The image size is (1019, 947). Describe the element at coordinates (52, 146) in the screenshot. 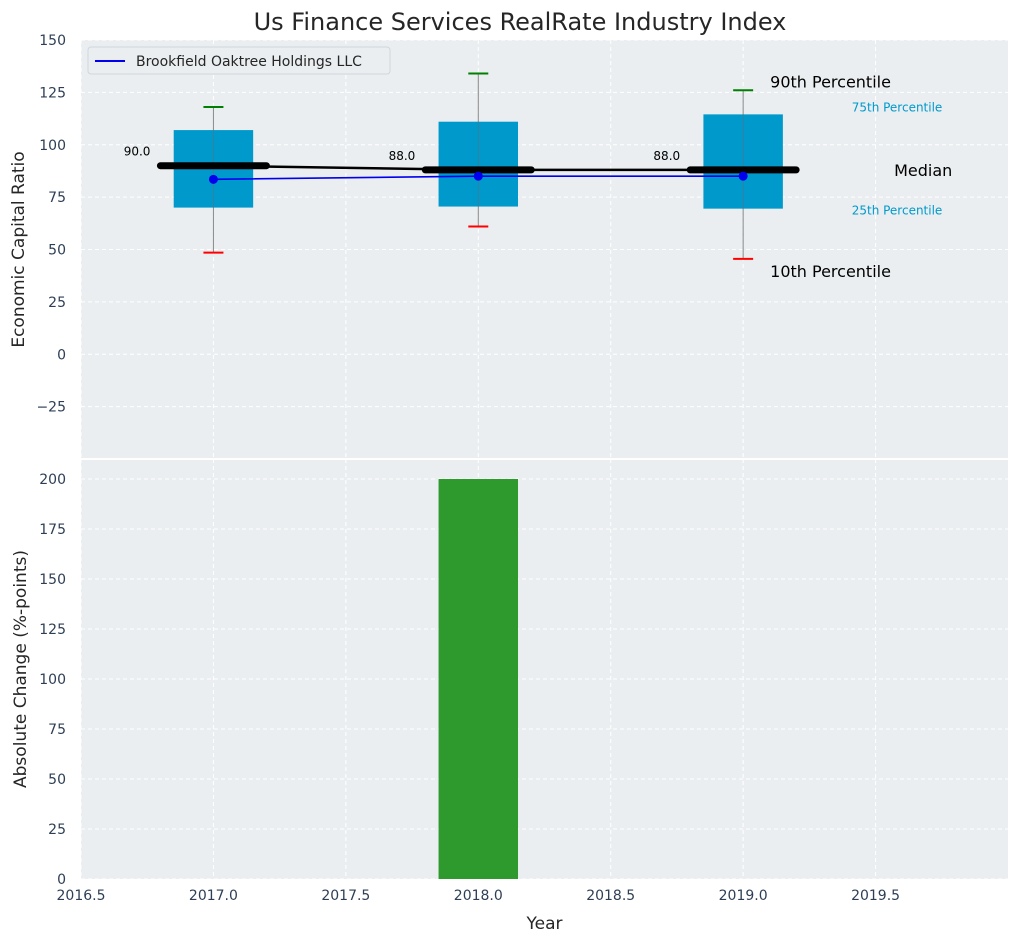

I see `top-y-tick-label: 100` at that location.